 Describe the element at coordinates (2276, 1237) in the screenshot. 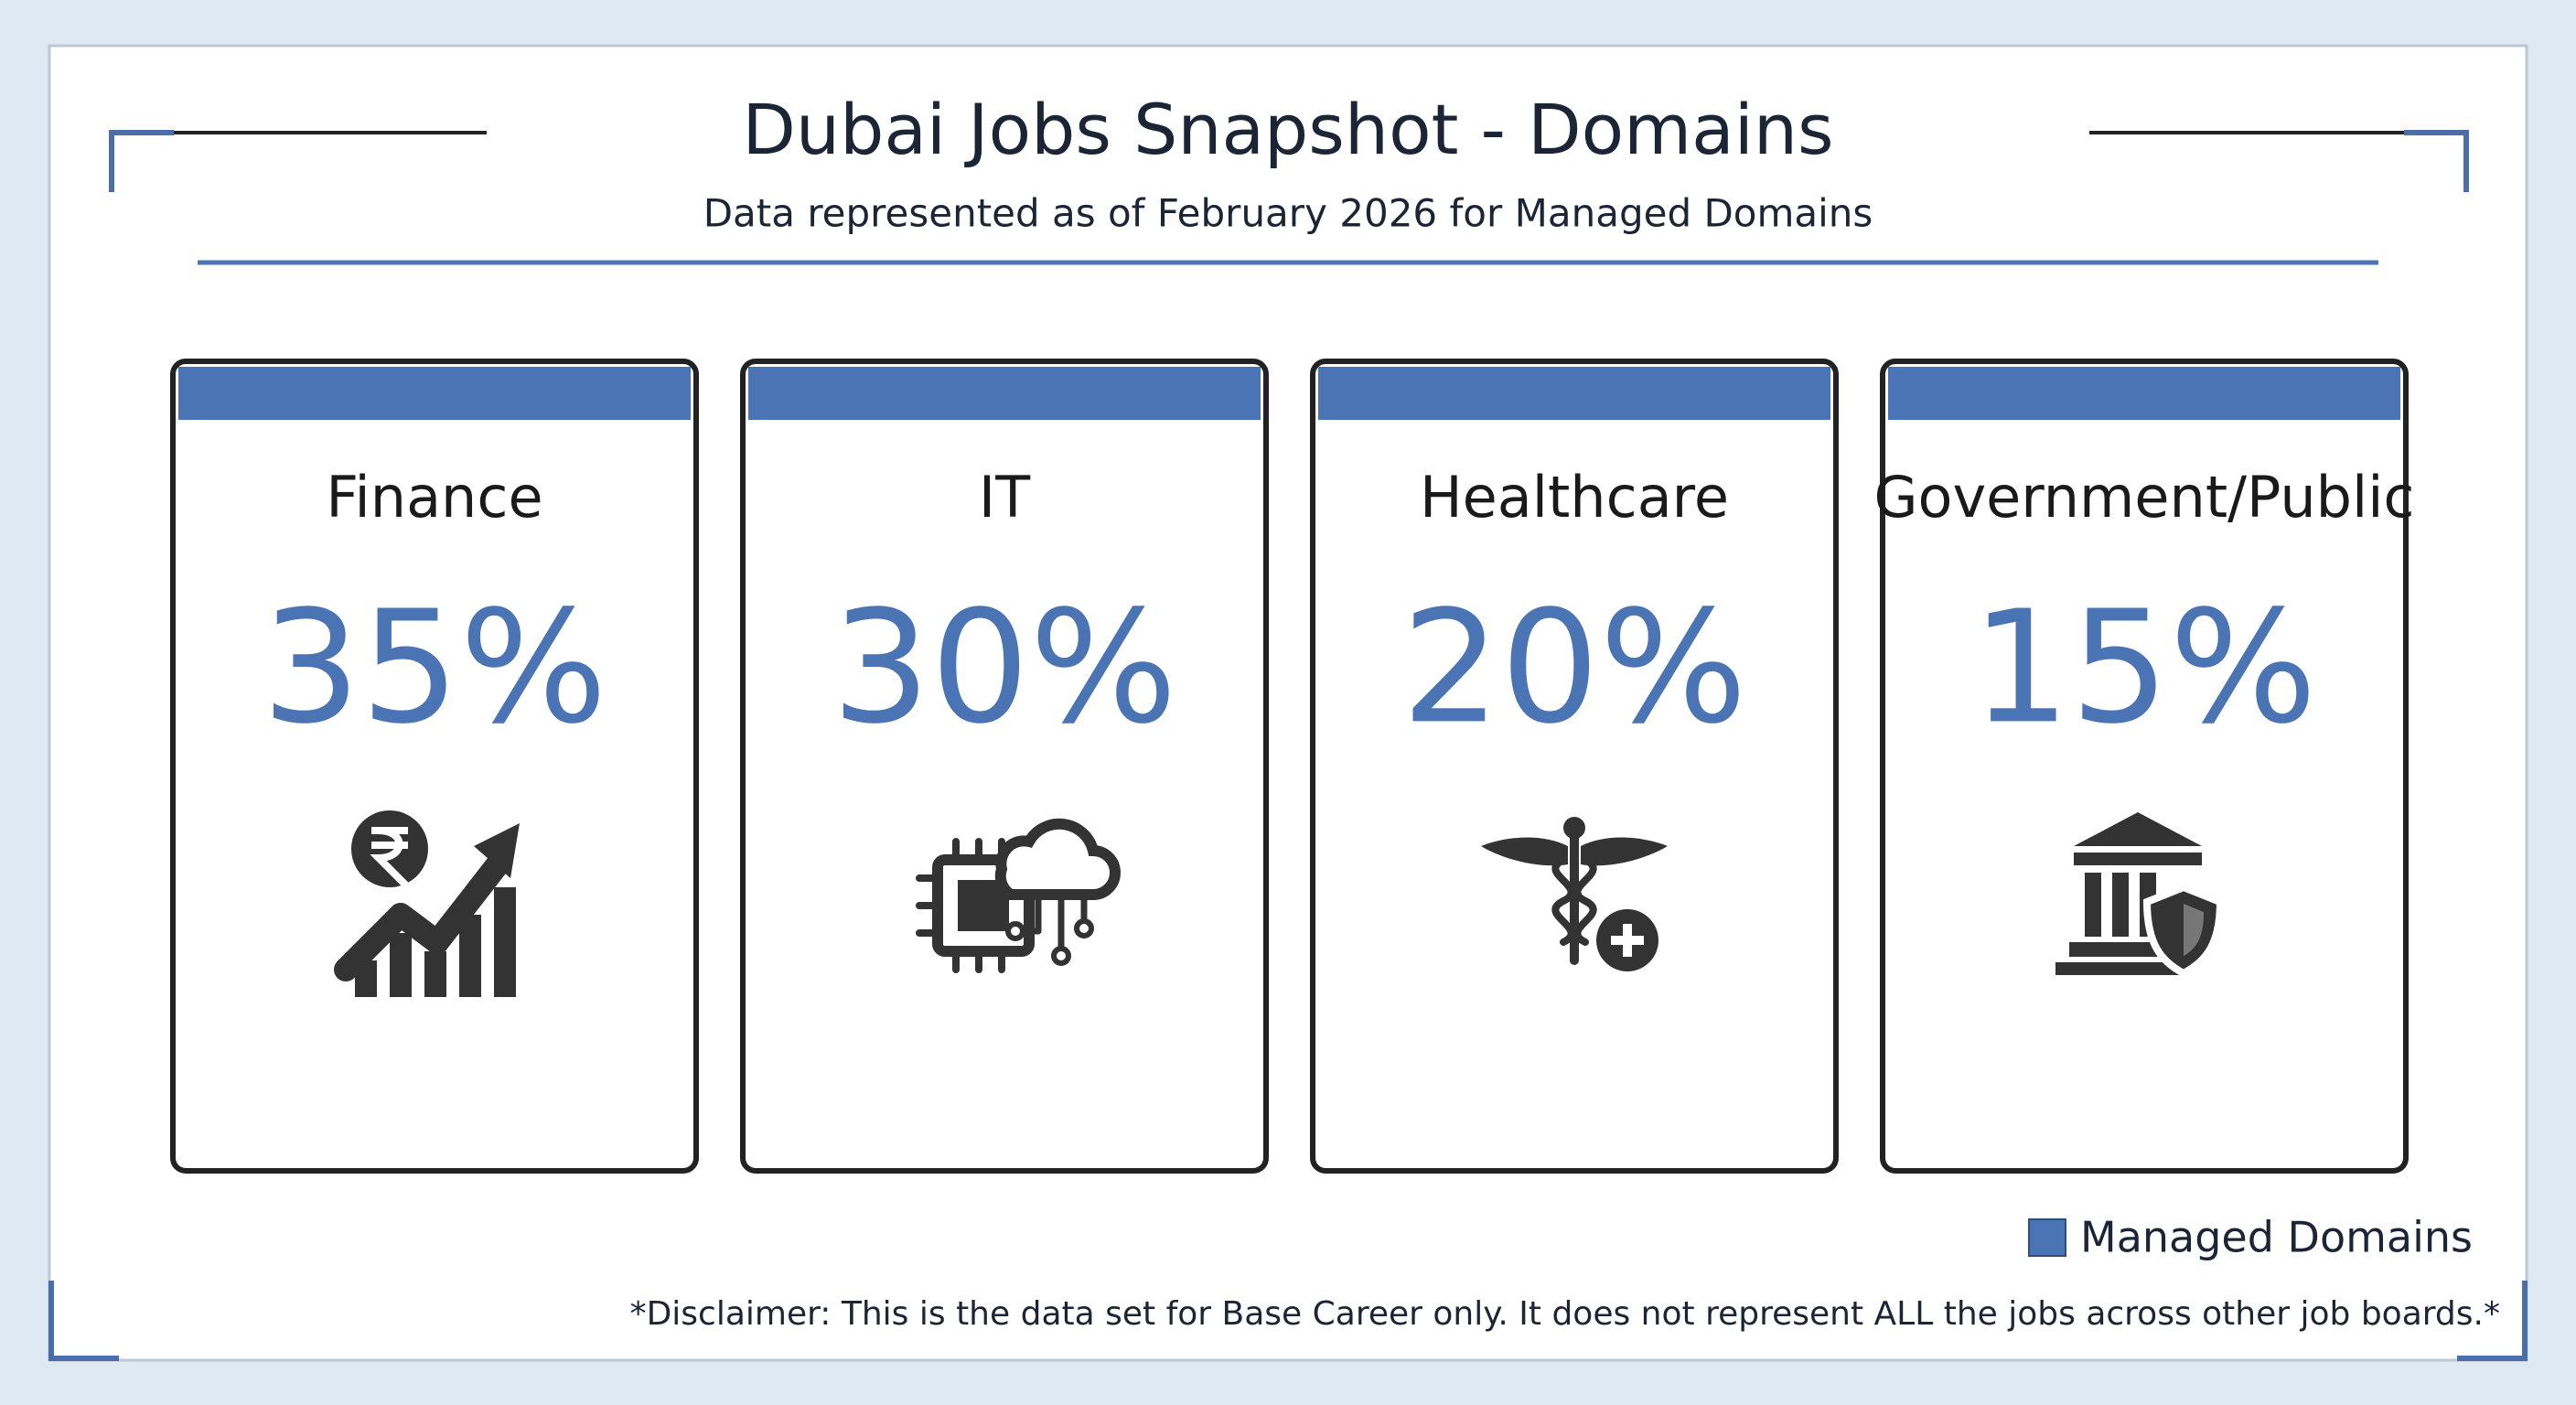

I see `legend-label: Managed Domains` at that location.